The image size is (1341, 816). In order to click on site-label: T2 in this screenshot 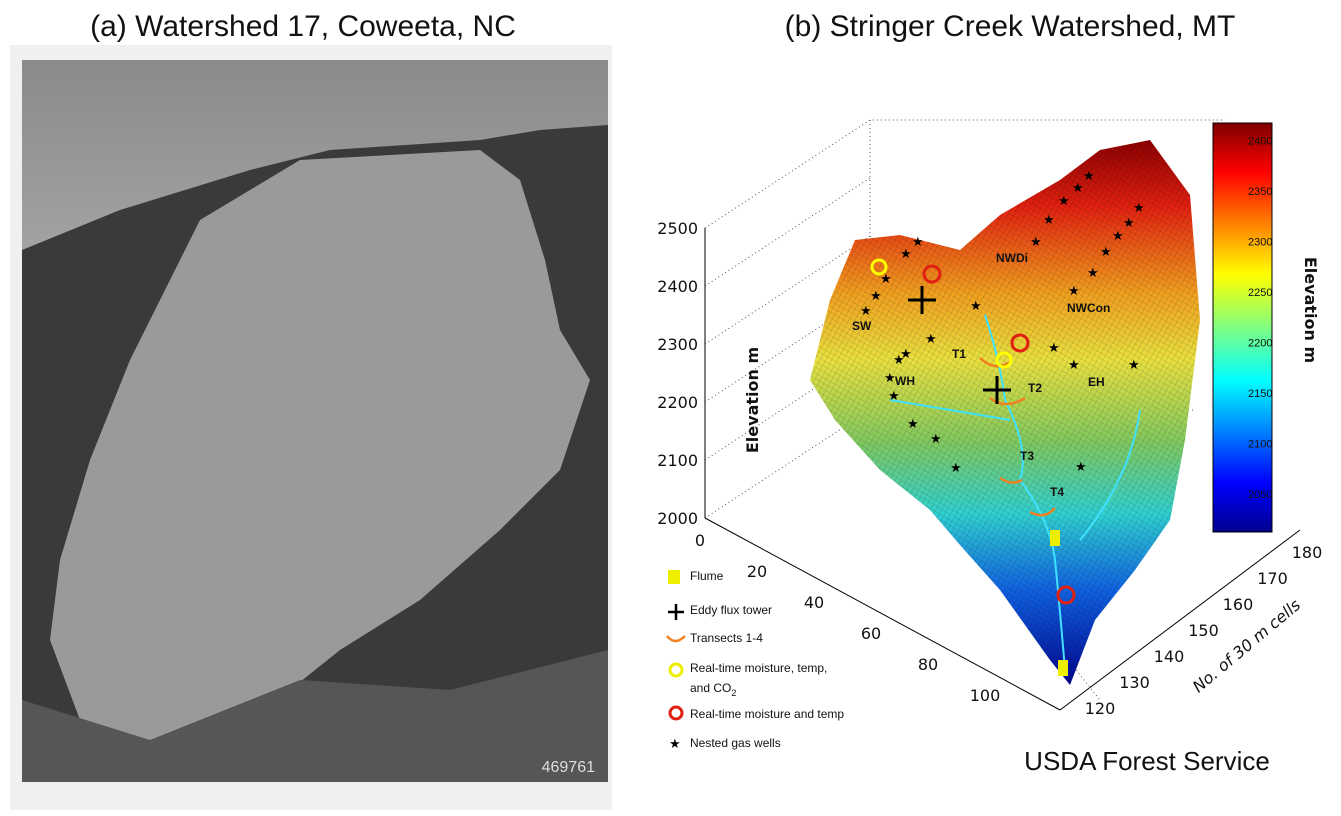, I will do `click(1035, 388)`.